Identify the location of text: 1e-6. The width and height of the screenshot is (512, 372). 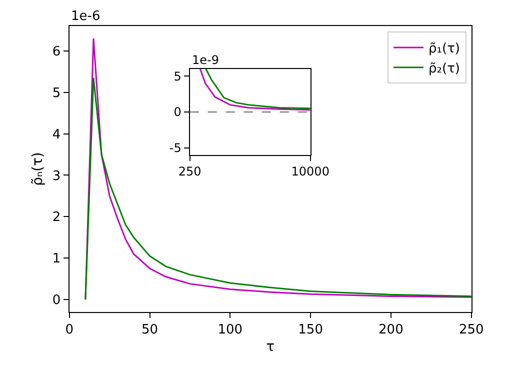
(85, 16).